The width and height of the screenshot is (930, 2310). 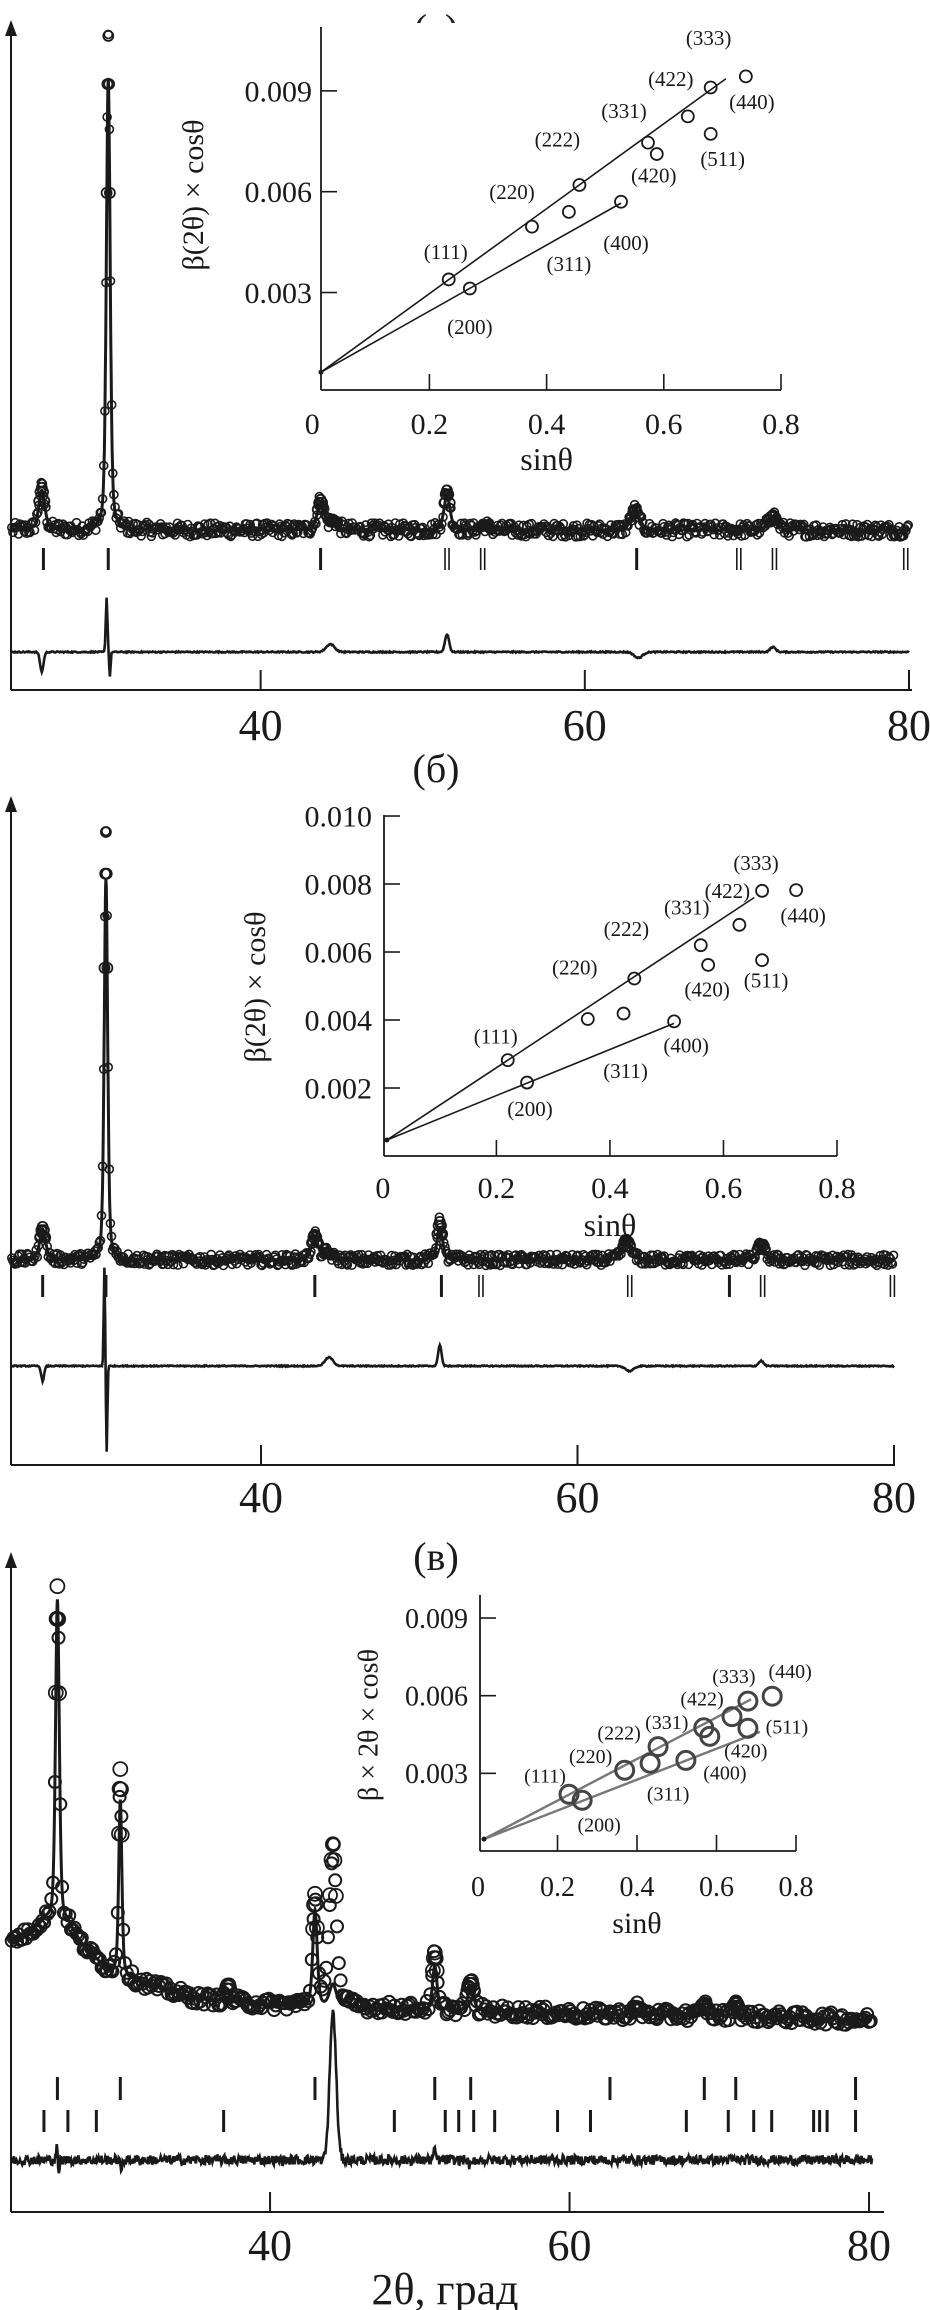 What do you see at coordinates (436, 1774) in the screenshot?
I see `inset-y-tick-label: 0.003` at bounding box center [436, 1774].